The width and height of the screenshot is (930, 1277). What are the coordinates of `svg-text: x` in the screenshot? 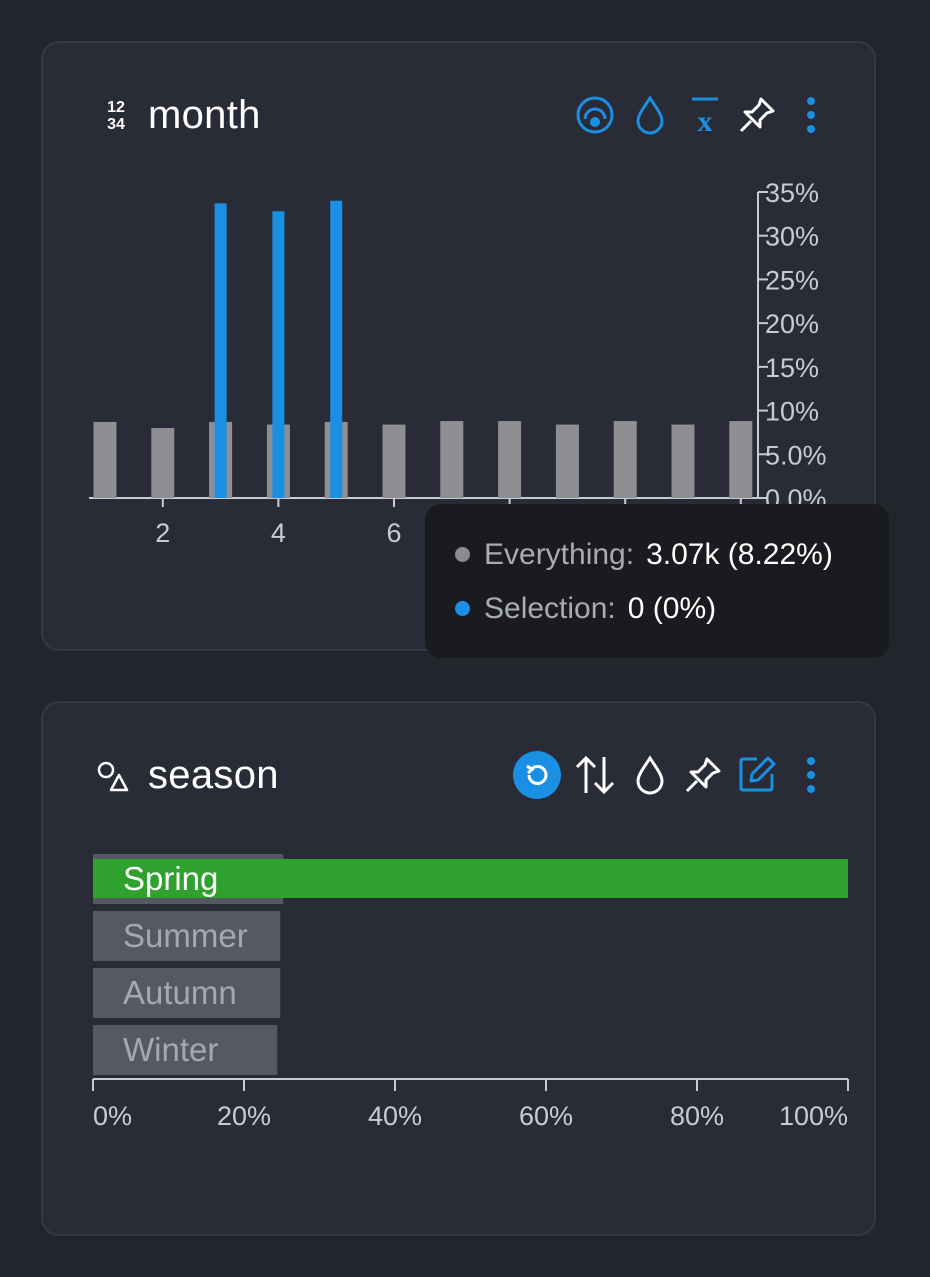 It's located at (705, 120).